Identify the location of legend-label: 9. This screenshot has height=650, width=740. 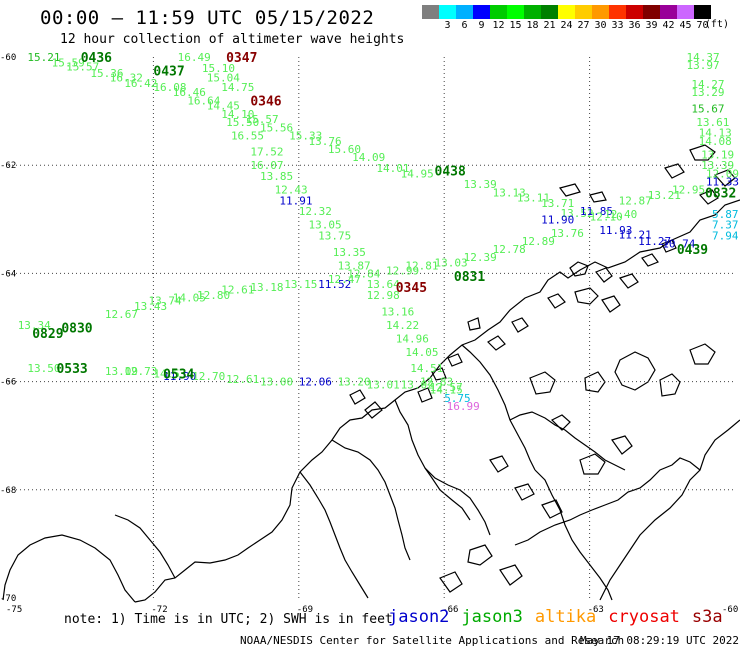
(481, 25).